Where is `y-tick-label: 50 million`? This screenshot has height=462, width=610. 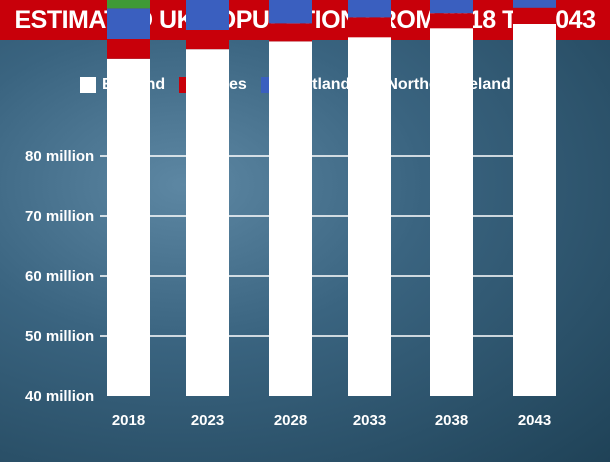
y-tick-label: 50 million is located at coordinates (59, 336).